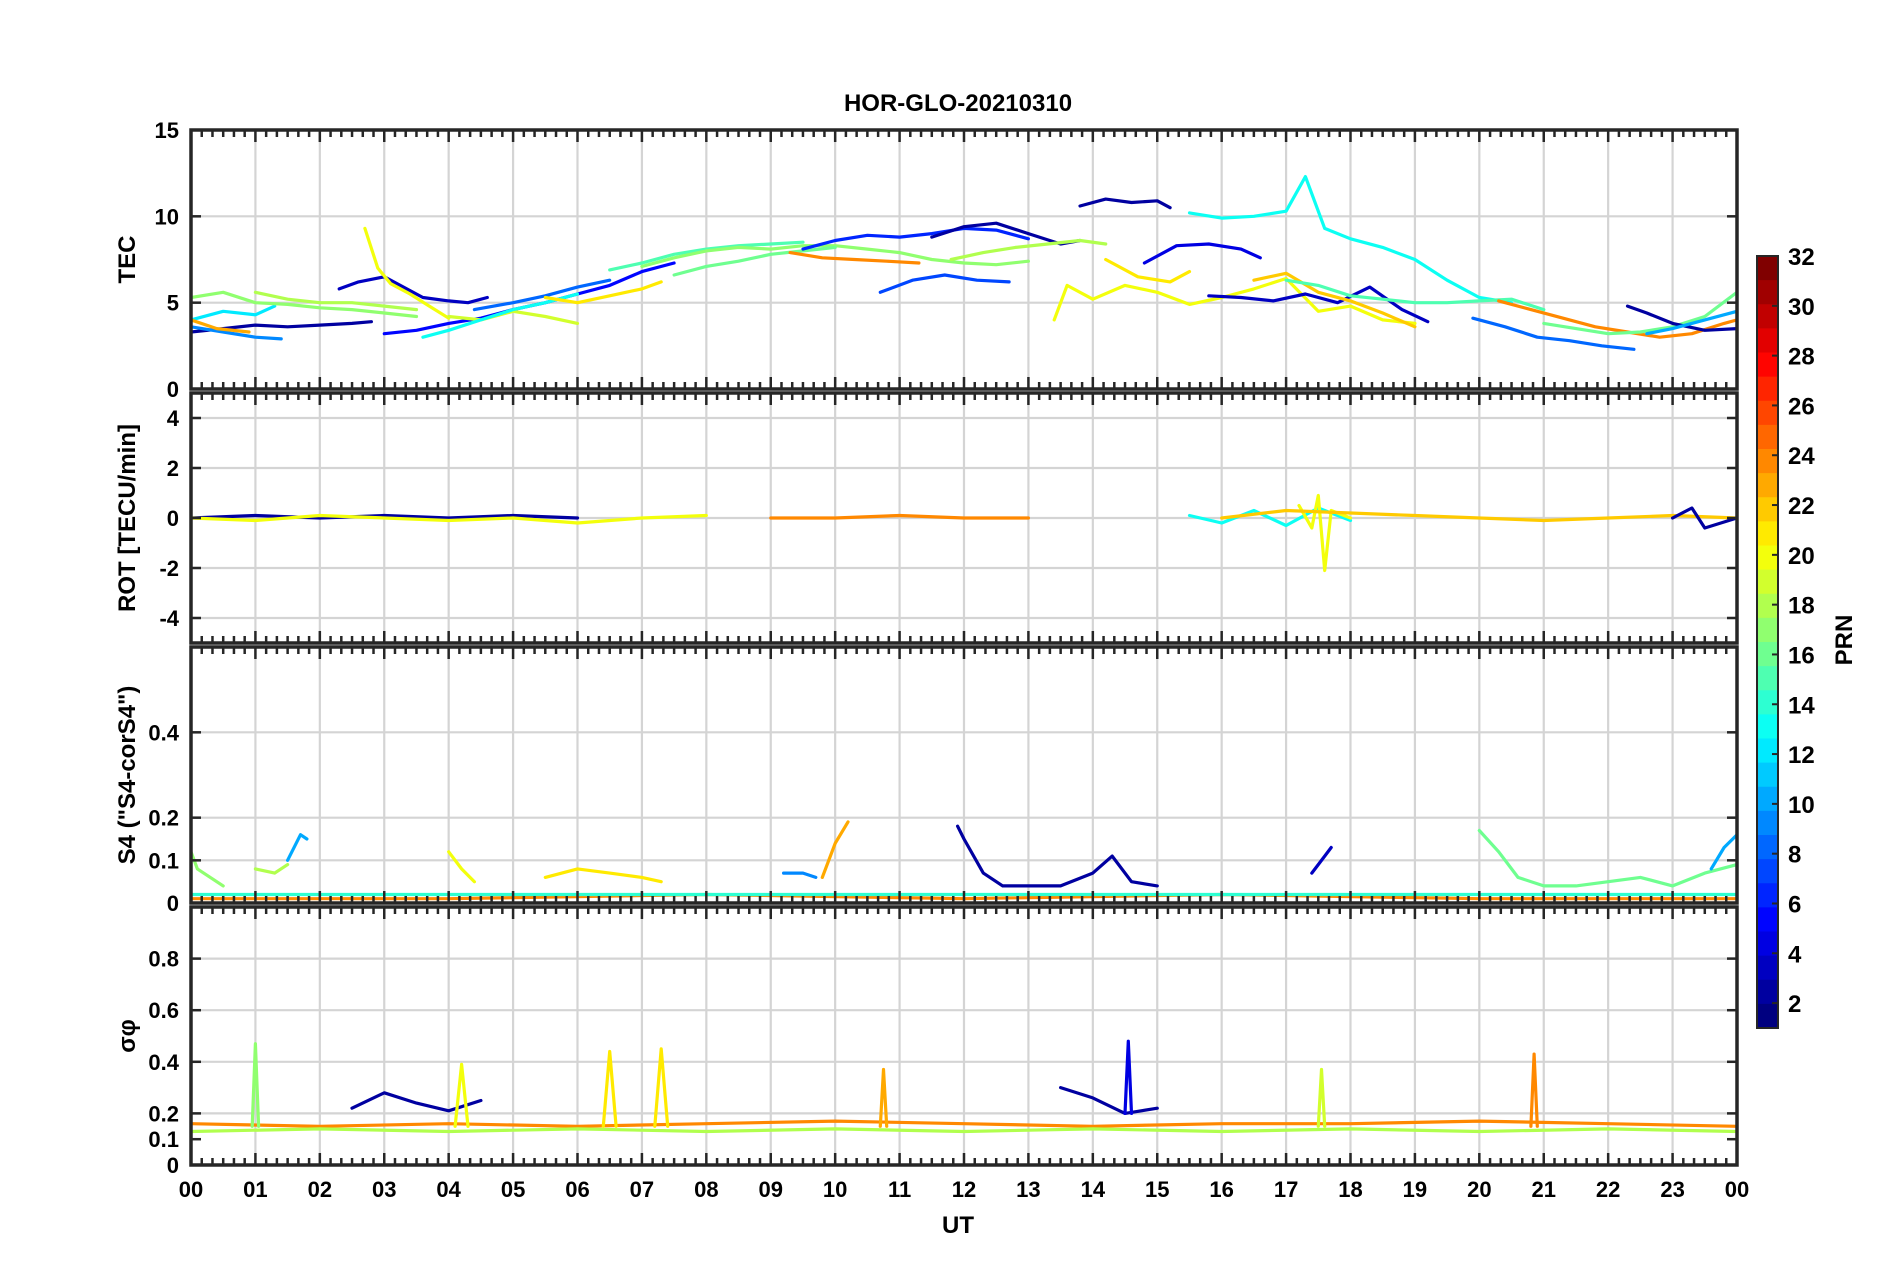  I want to click on x-axis-label: UT, so click(958, 1225).